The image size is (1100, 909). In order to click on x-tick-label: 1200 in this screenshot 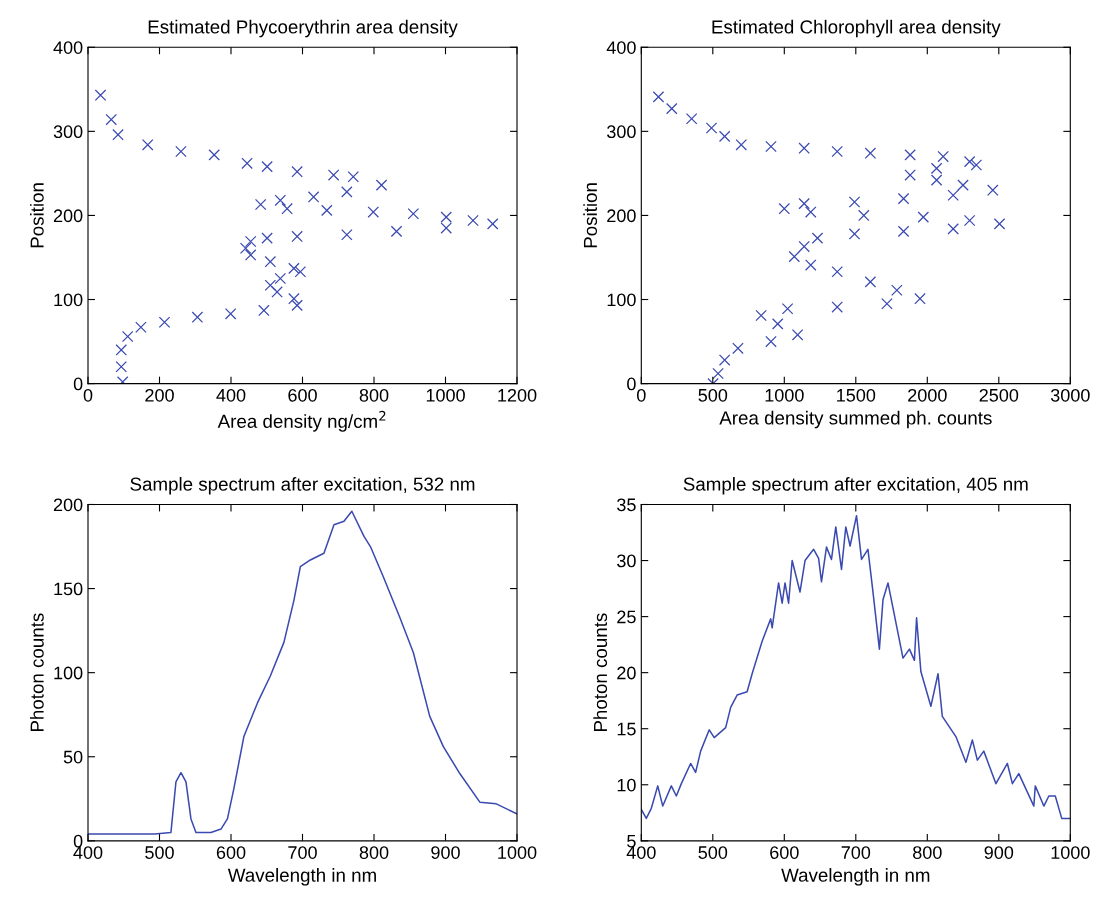, I will do `click(517, 395)`.